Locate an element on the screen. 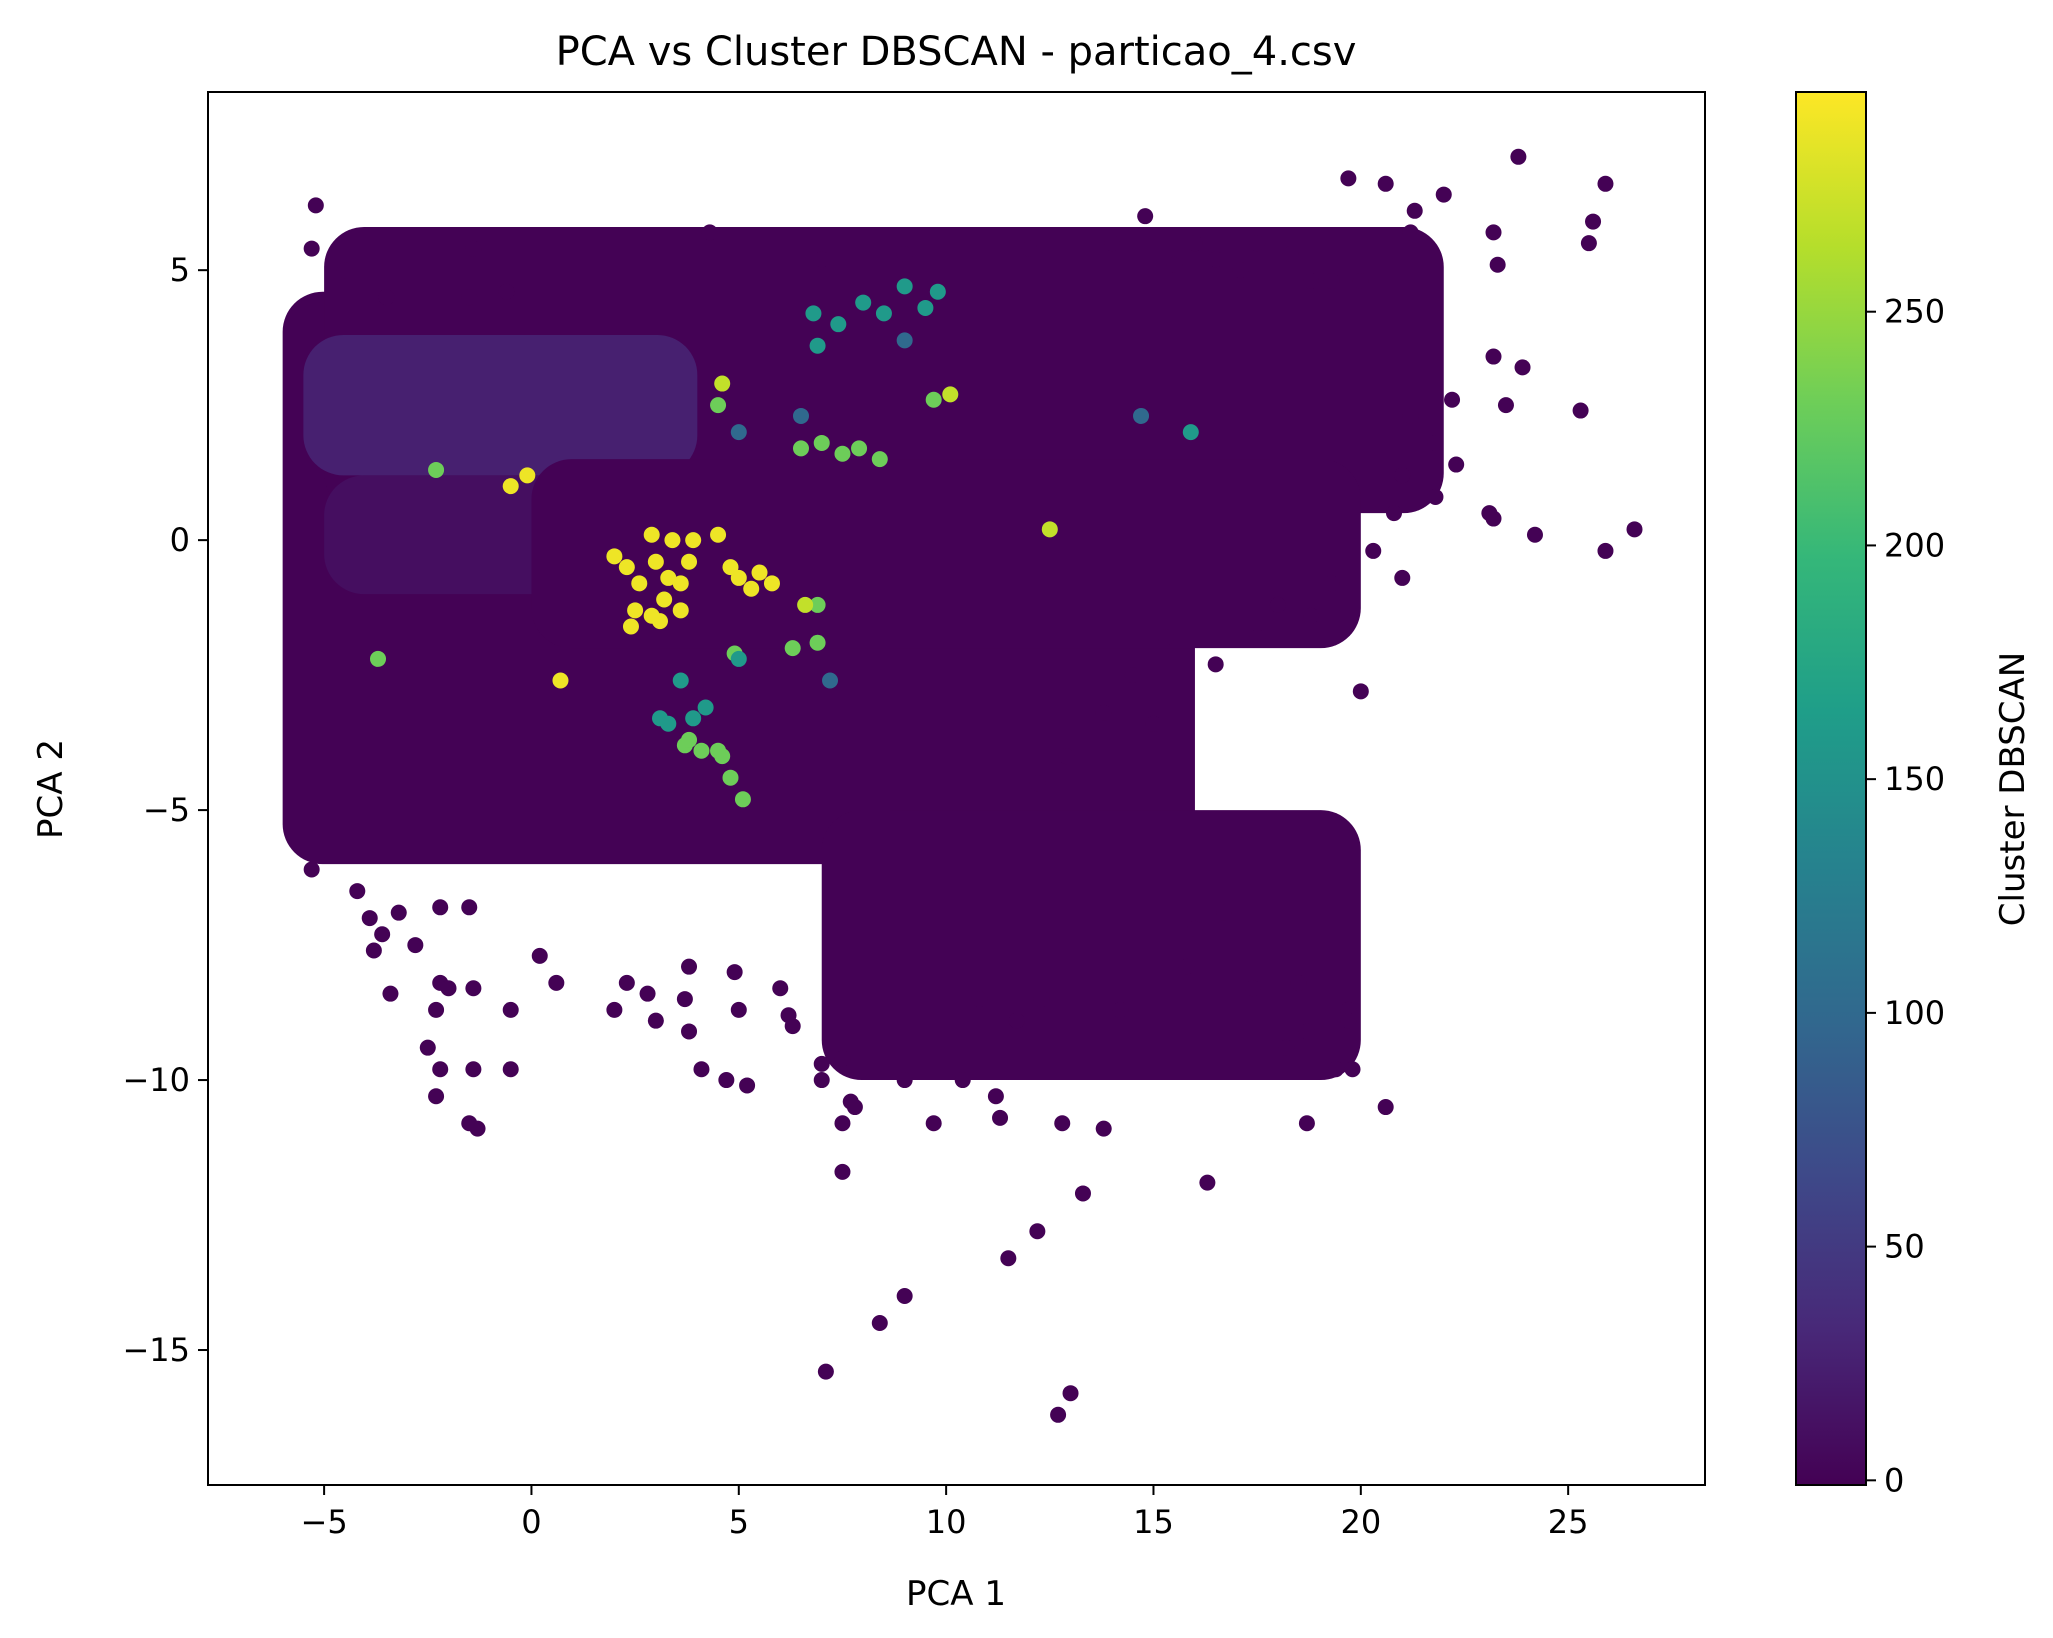  y-tick-label: 5 is located at coordinates (180, 270).